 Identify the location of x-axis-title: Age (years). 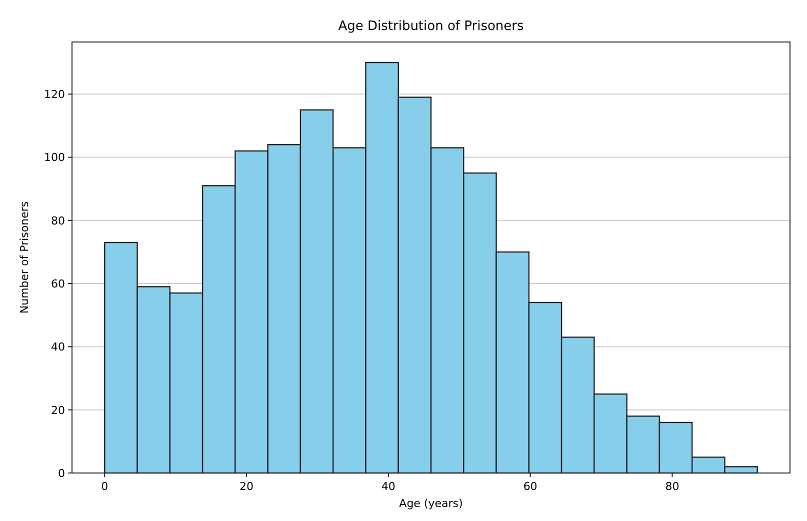
(431, 503).